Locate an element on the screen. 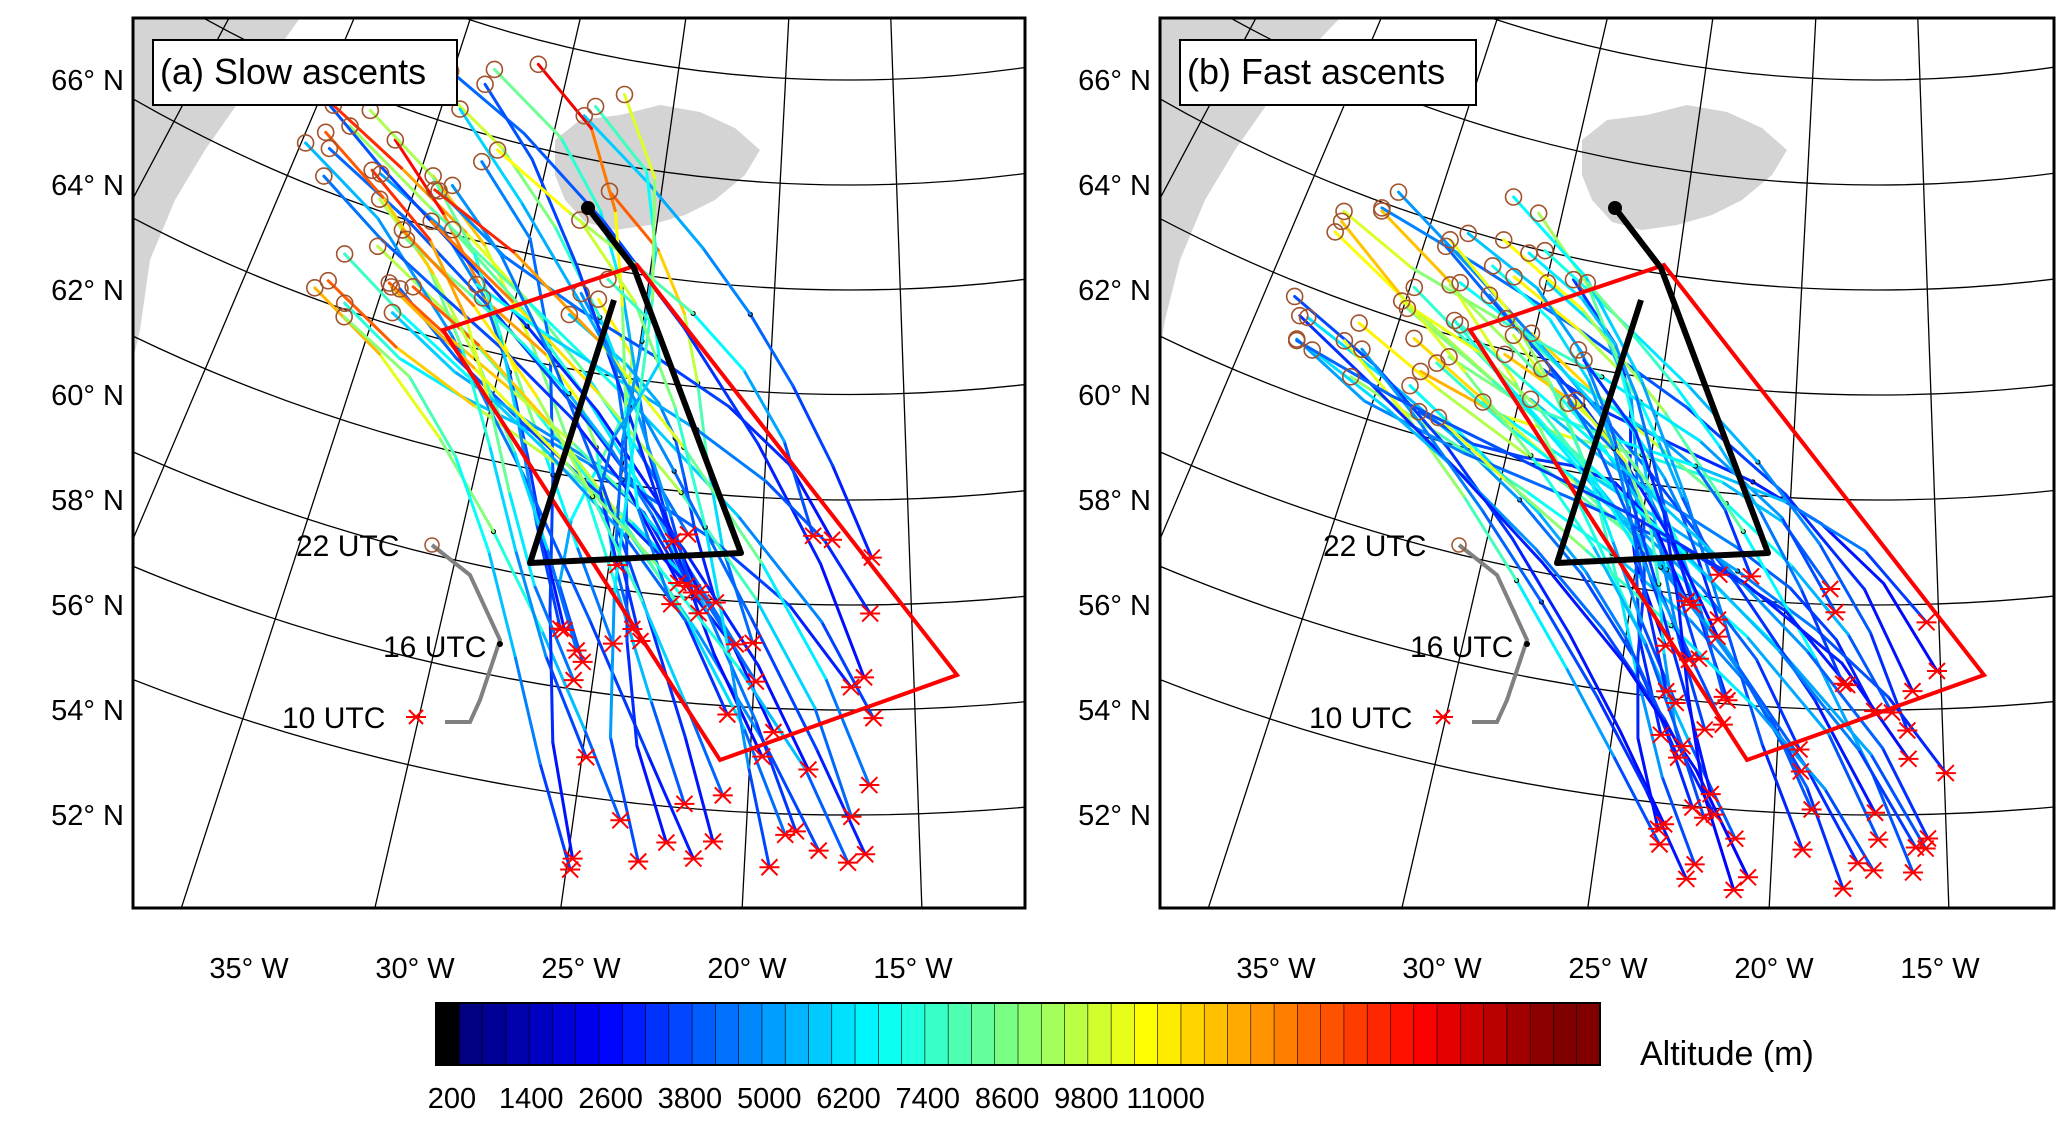 This screenshot has height=1125, width=2067. colorbar-tick-label: 2600 is located at coordinates (610, 1099).